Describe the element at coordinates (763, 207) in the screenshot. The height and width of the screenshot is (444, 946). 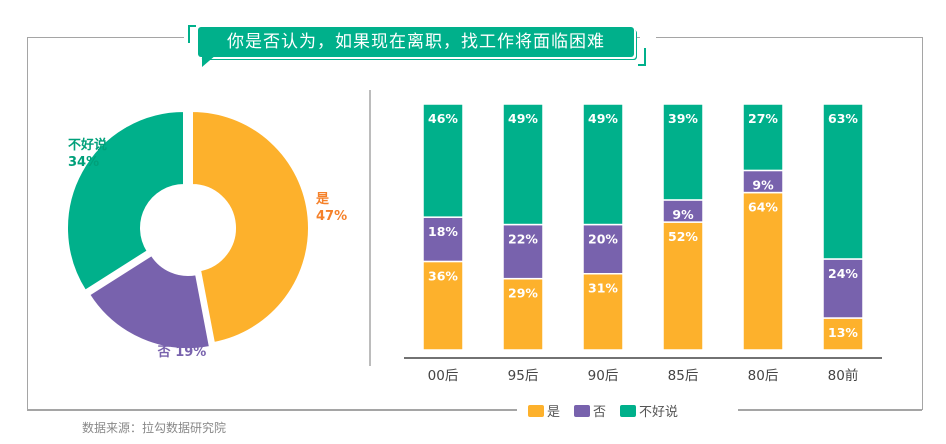
I see `bar-value-label: 64%` at that location.